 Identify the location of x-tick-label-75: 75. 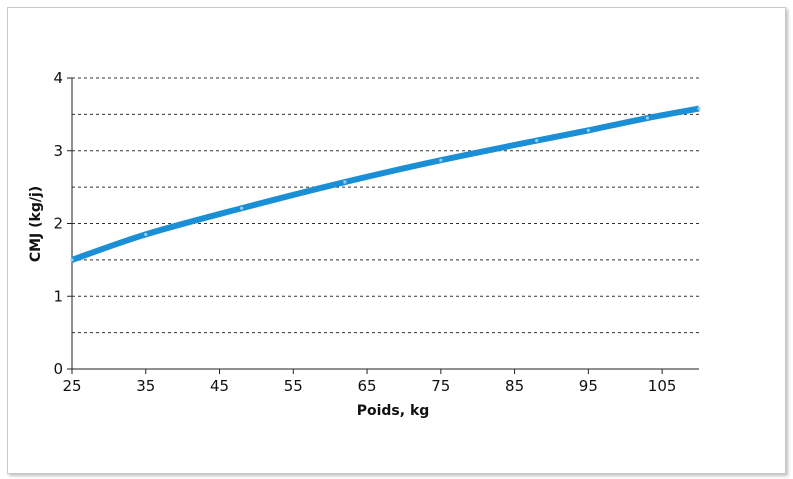
(440, 386).